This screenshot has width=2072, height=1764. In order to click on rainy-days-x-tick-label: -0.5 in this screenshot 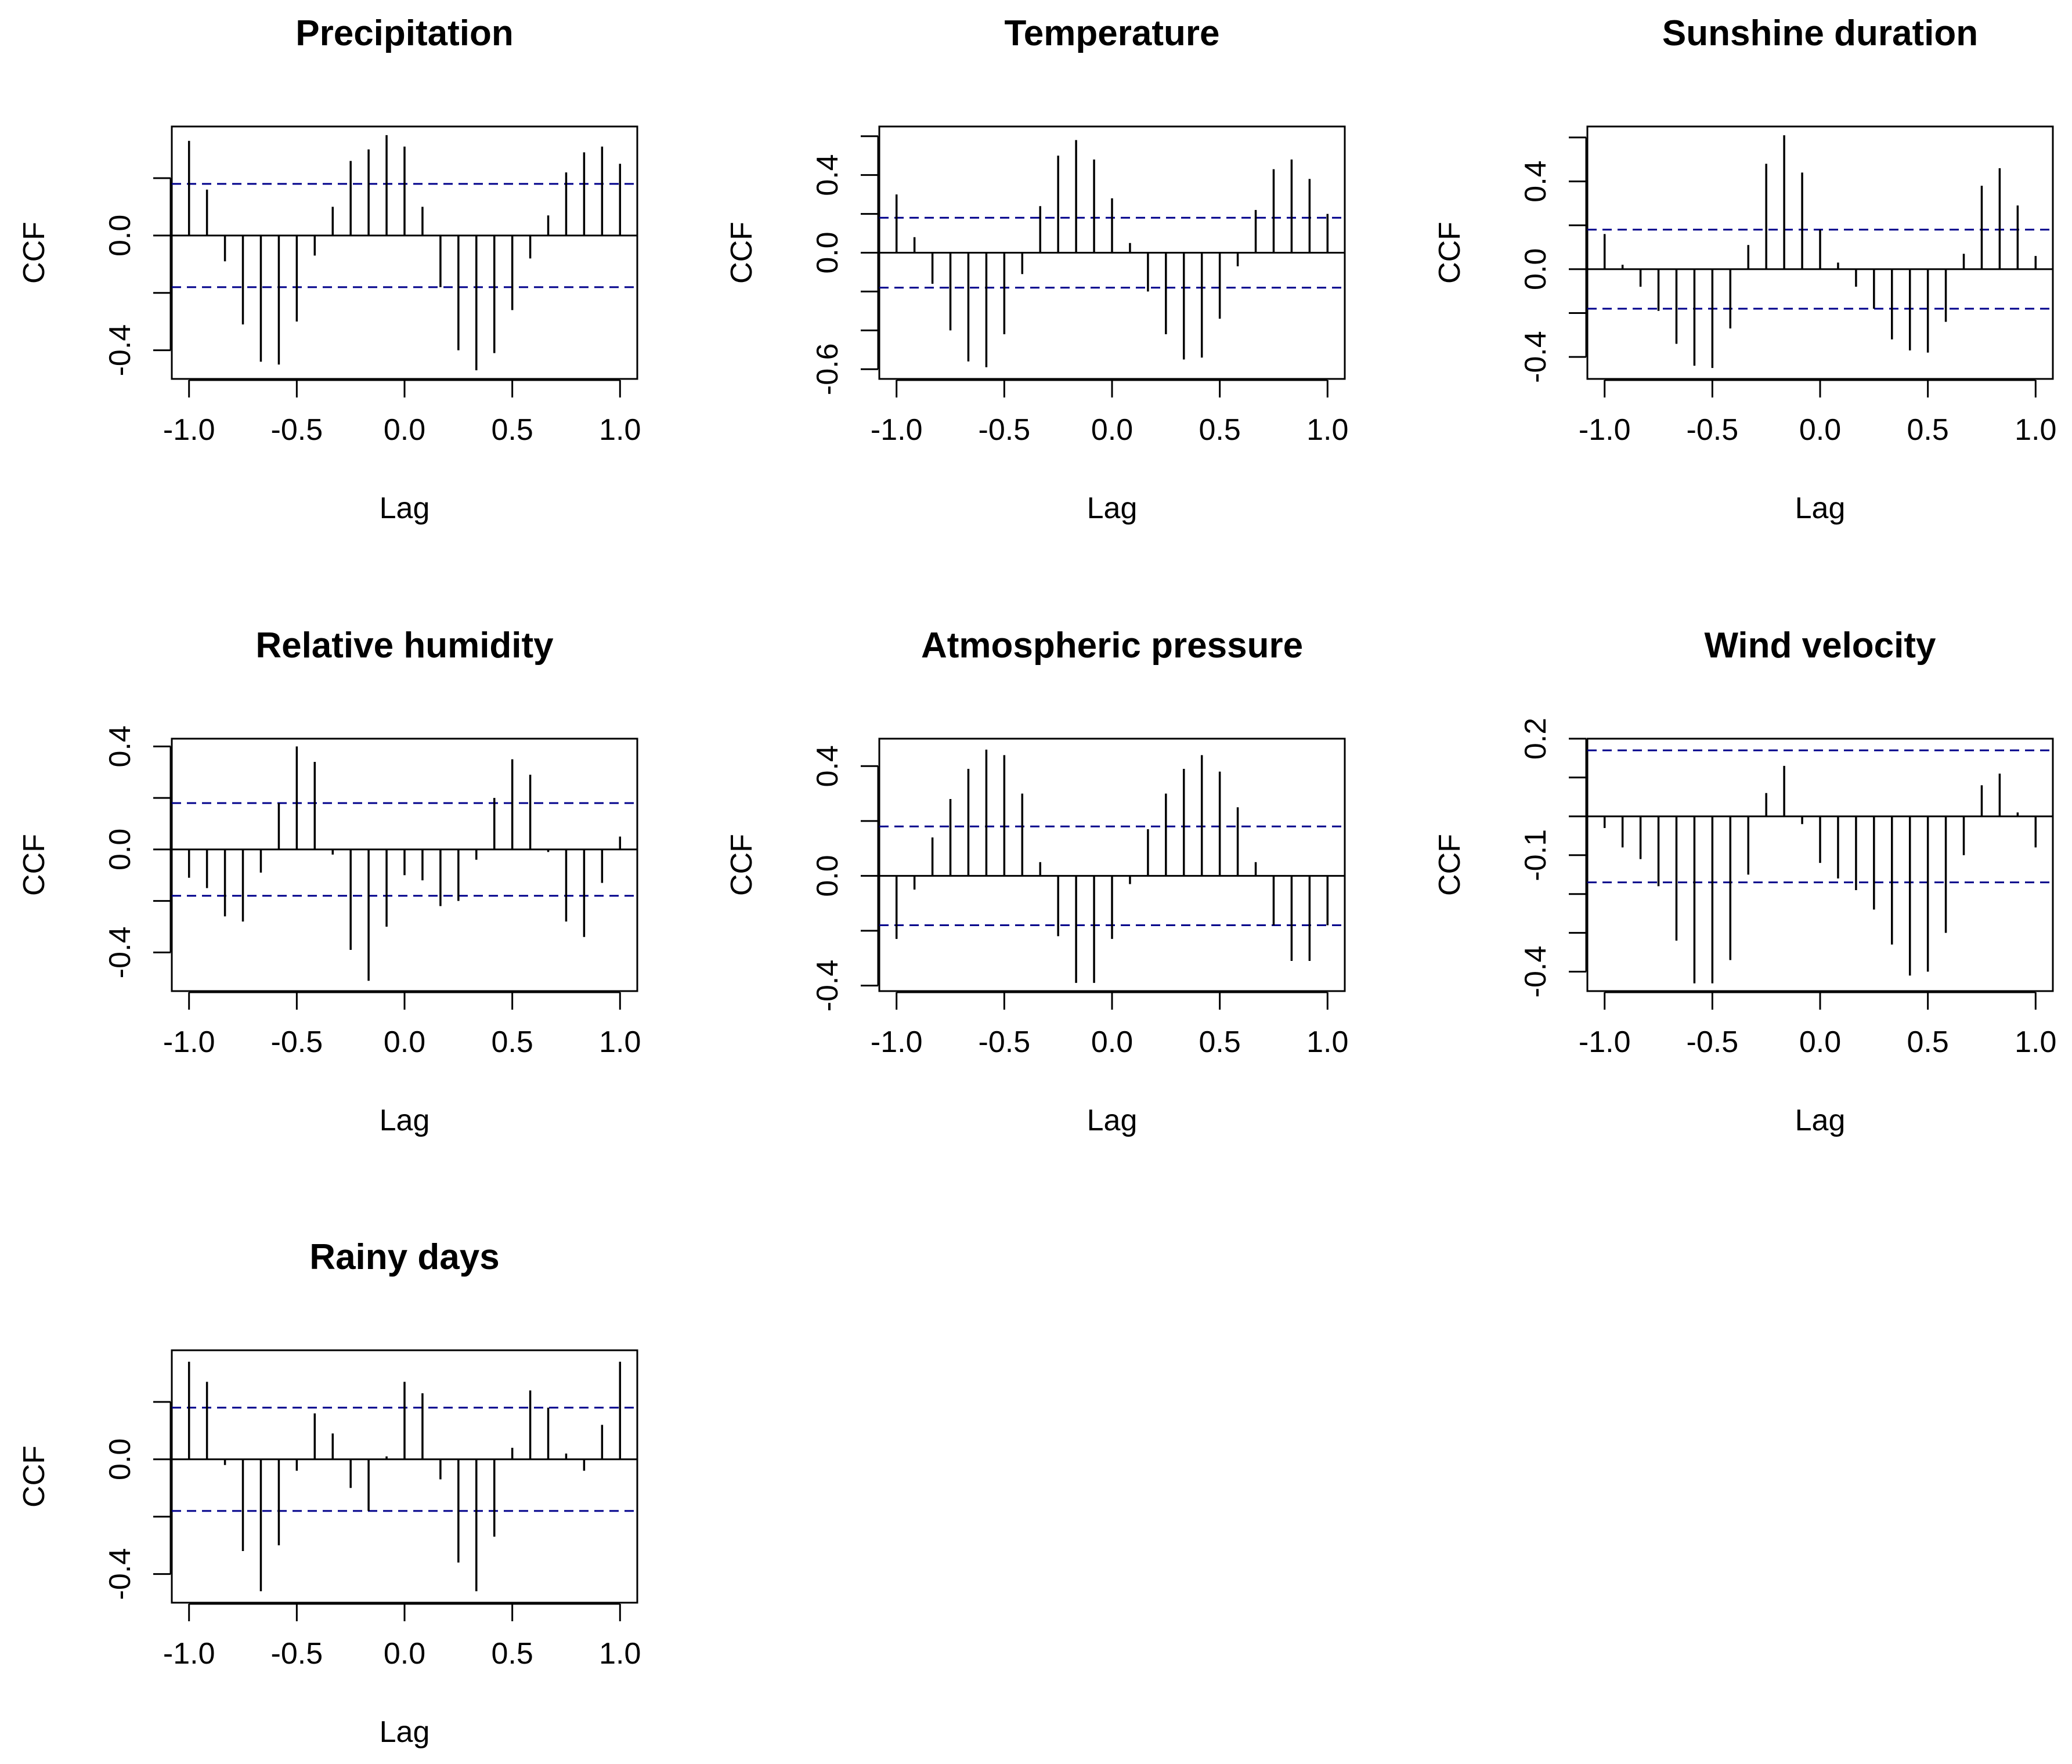, I will do `click(297, 1654)`.